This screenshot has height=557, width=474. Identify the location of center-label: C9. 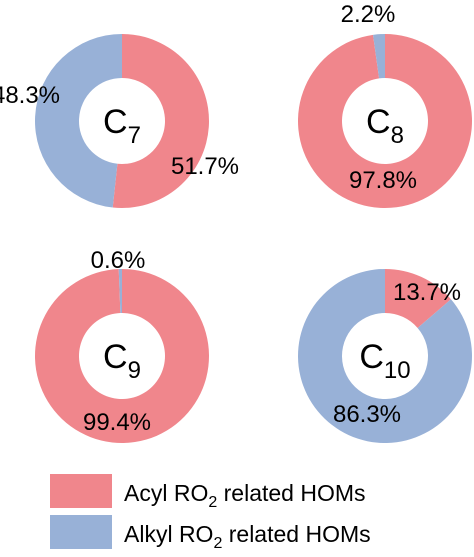
(122, 361).